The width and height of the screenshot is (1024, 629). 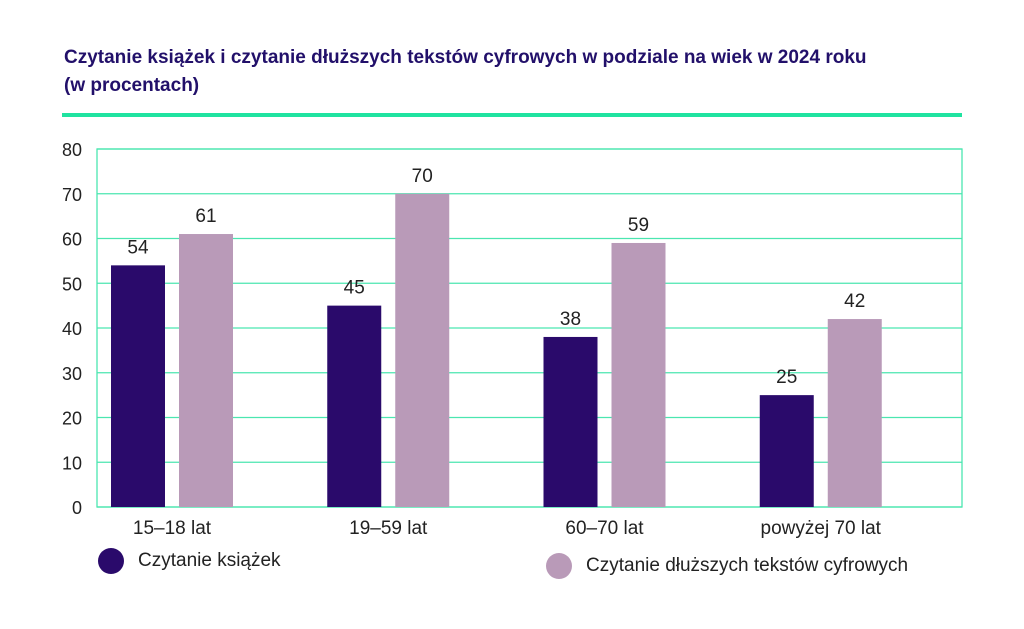 I want to click on legend-label-books: Czytanie książek, so click(x=209, y=560).